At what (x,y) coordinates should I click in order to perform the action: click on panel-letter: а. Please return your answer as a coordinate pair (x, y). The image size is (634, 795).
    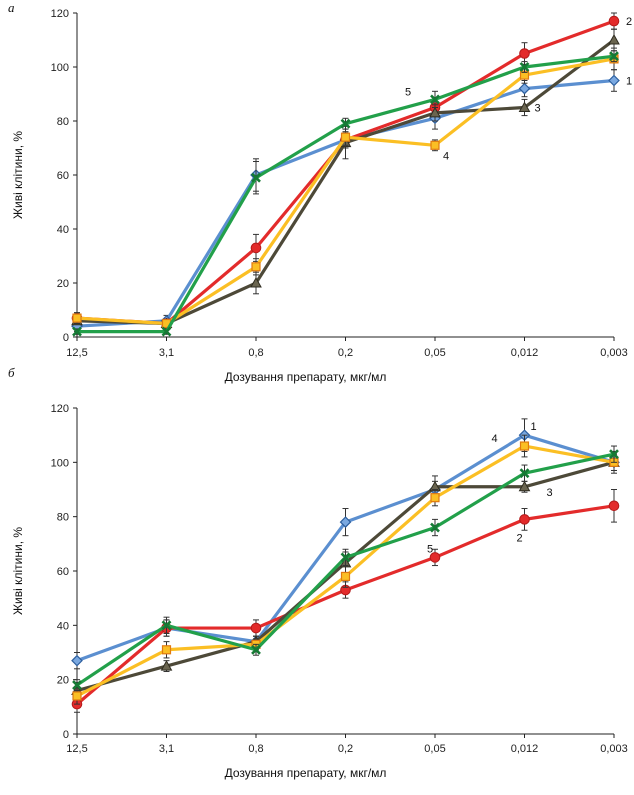
    Looking at the image, I should click on (11, 7).